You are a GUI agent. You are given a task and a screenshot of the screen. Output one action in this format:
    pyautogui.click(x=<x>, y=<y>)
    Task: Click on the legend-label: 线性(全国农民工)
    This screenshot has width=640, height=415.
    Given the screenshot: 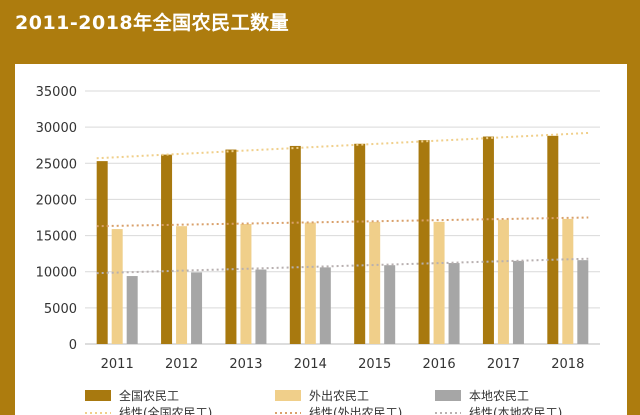 What is the action you would take?
    pyautogui.click(x=165, y=410)
    